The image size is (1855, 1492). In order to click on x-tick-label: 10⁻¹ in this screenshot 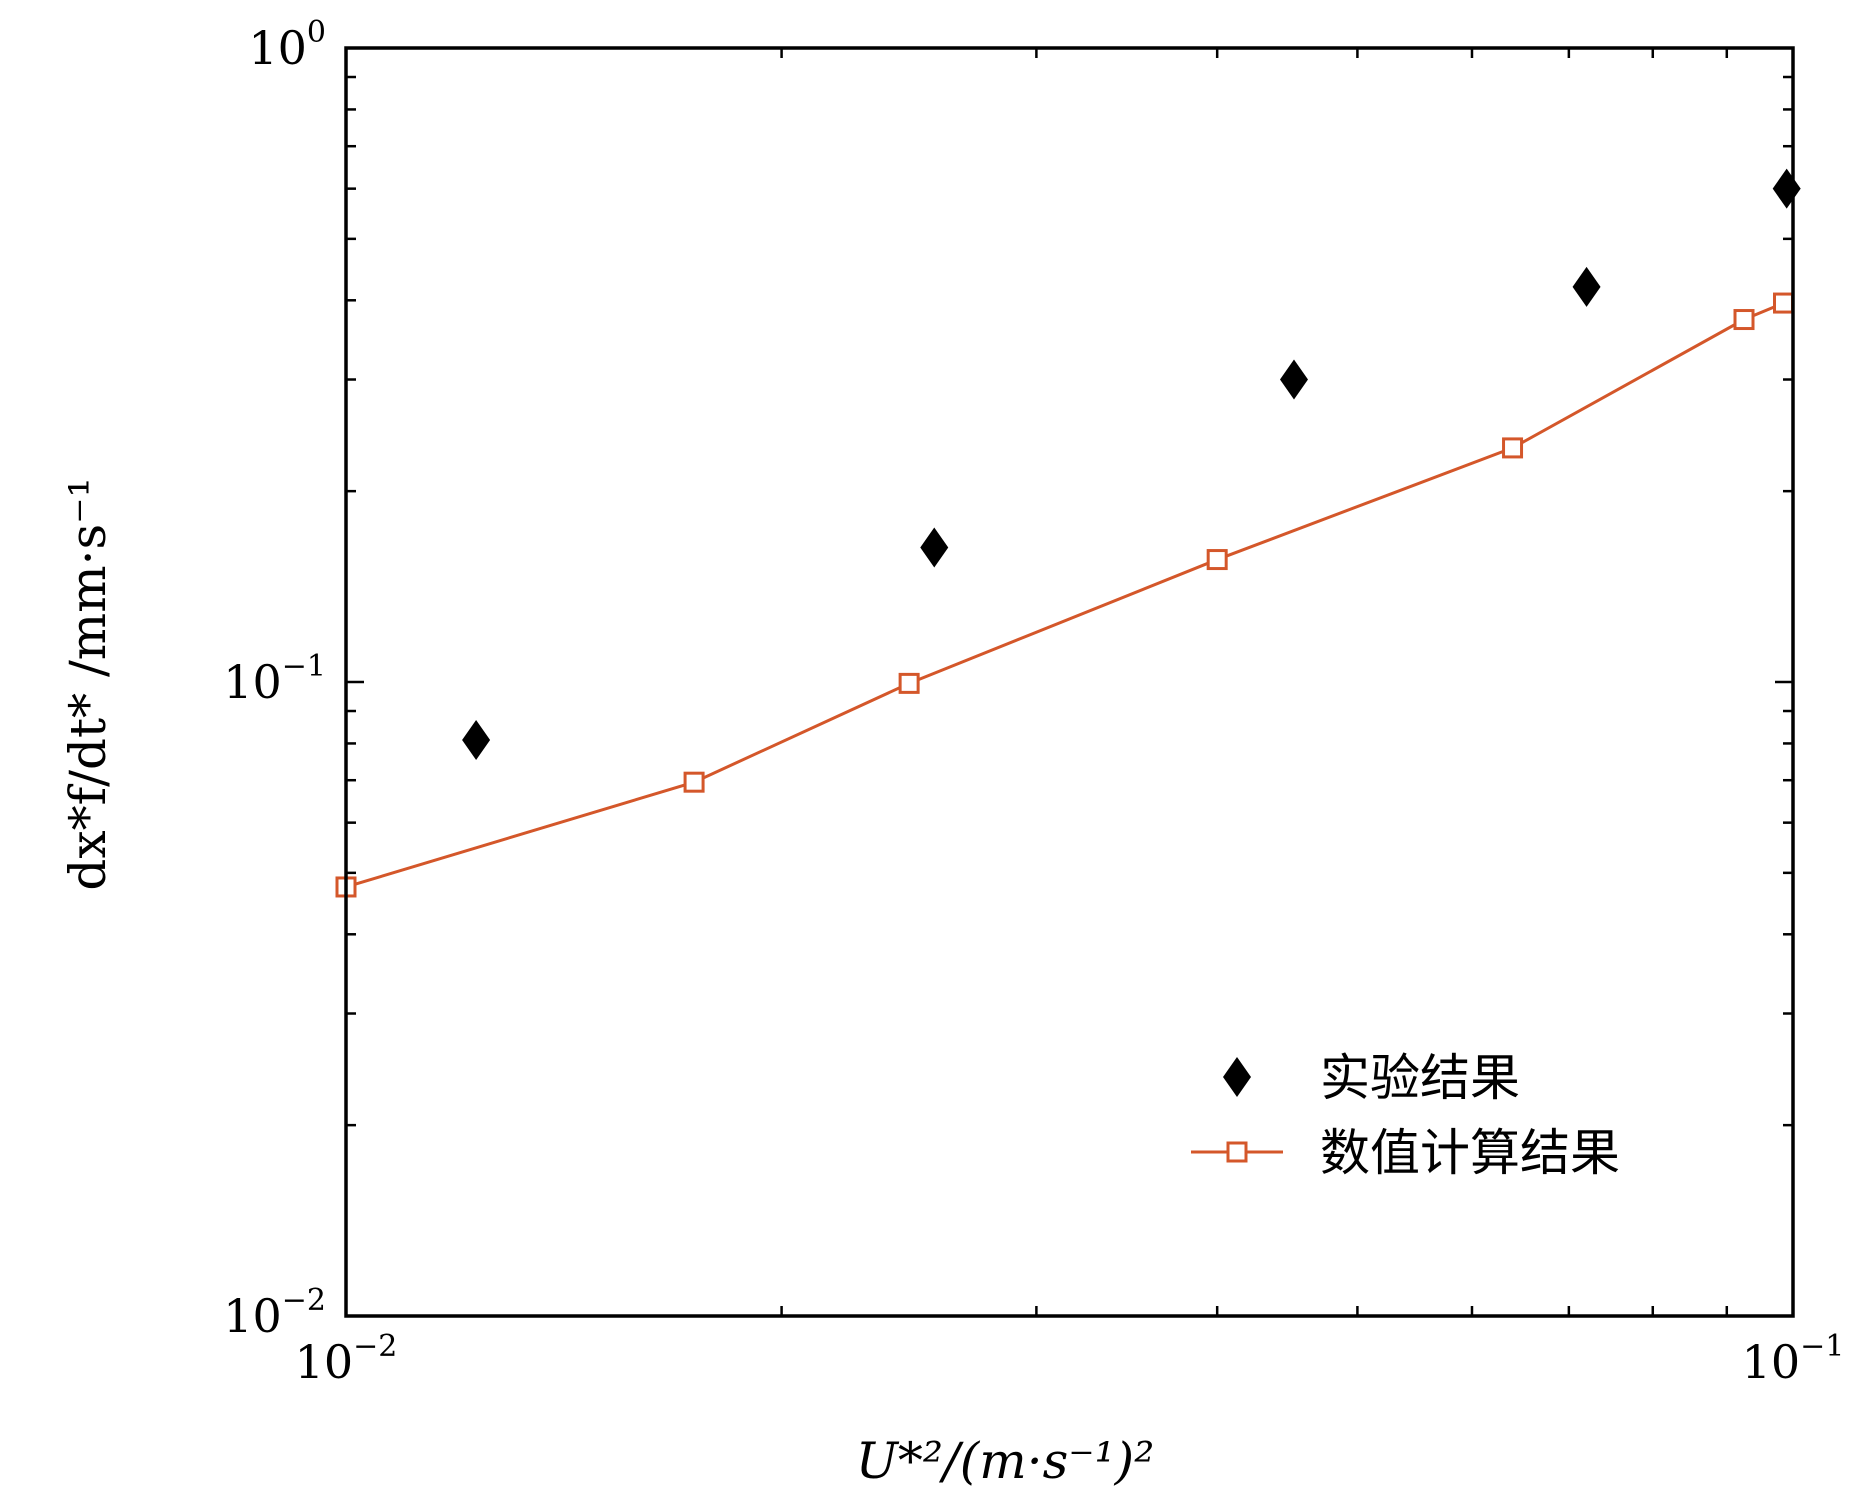, I will do `click(1793, 1359)`.